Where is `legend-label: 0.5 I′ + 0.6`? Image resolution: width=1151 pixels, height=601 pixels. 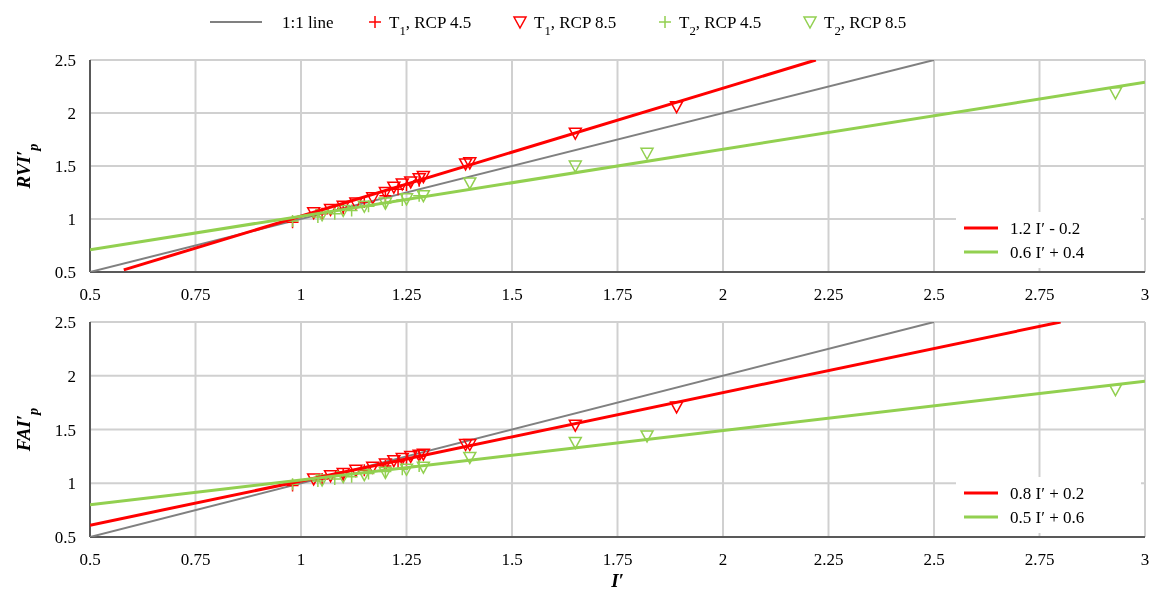
legend-label: 0.5 I′ + 0.6 is located at coordinates (1047, 517).